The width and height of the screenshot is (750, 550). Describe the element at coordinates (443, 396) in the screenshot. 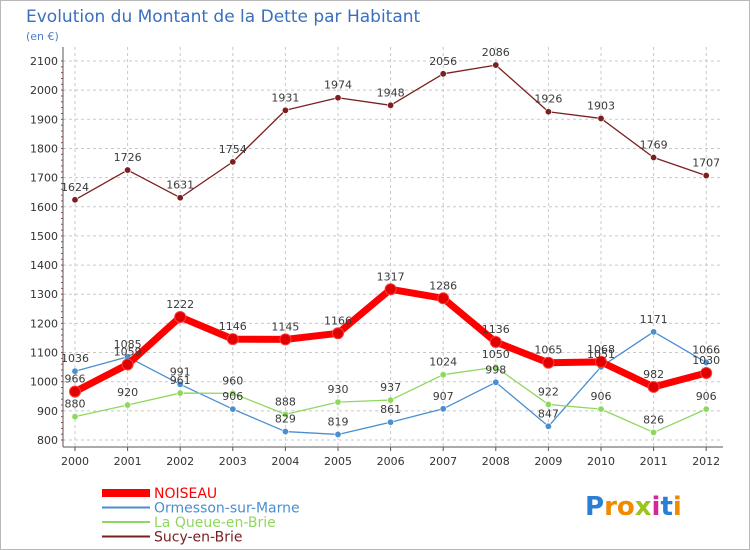

I see `data-label: 907` at that location.